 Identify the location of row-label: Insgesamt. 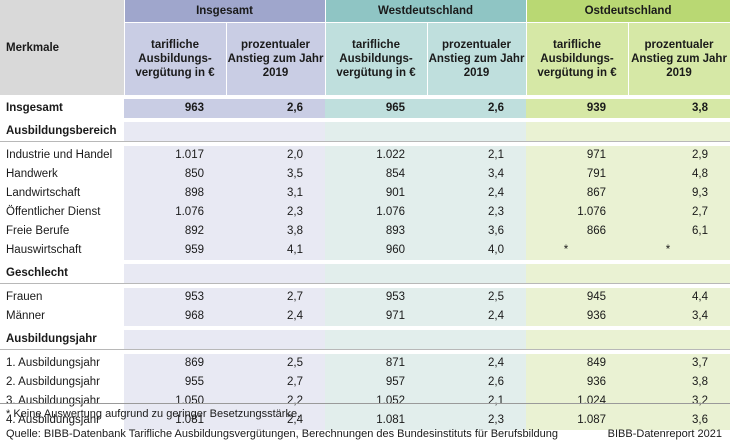
(34, 108).